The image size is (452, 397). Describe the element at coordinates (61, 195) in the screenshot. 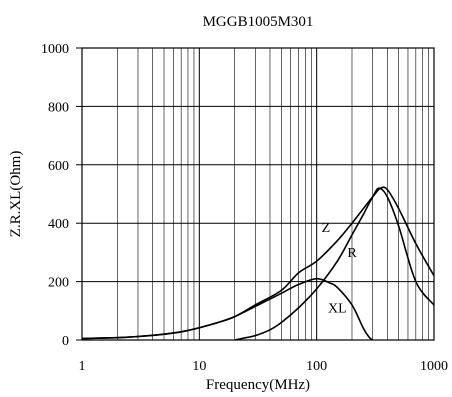

I see `y-tick-labels: 0 200 400 600 800 1000` at that location.